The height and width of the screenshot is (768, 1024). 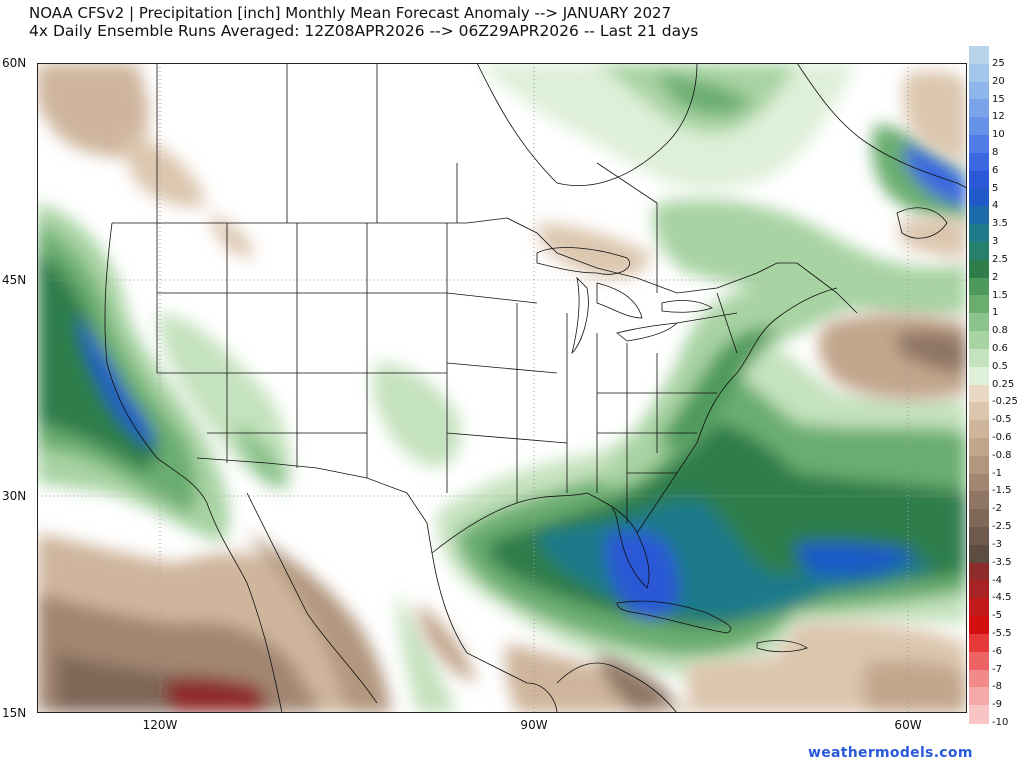 What do you see at coordinates (995, 170) in the screenshot?
I see `colorbar-label: 6` at bounding box center [995, 170].